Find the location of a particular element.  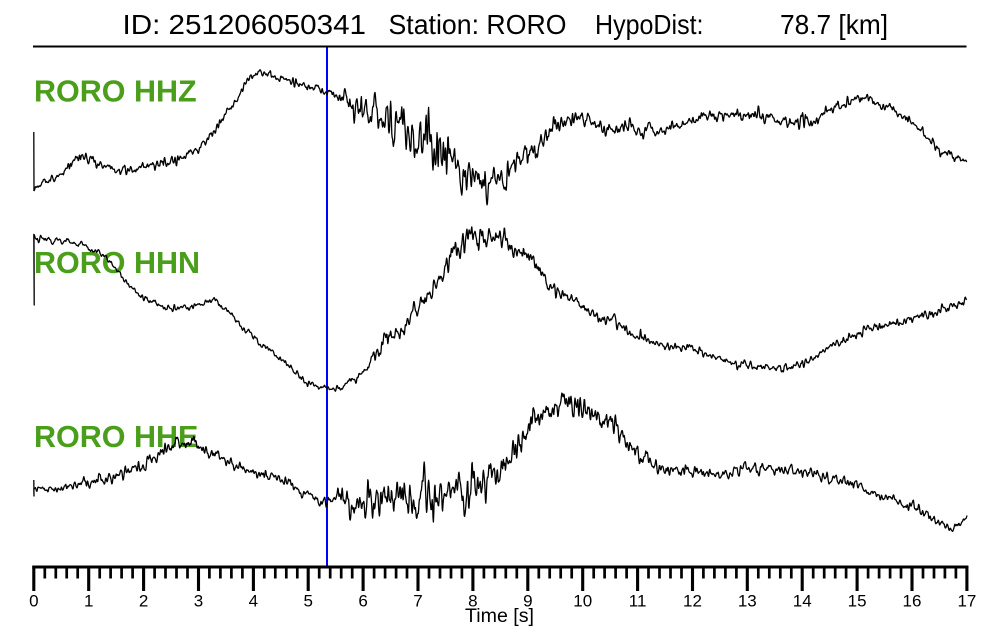

svg-text: 11 is located at coordinates (638, 601).